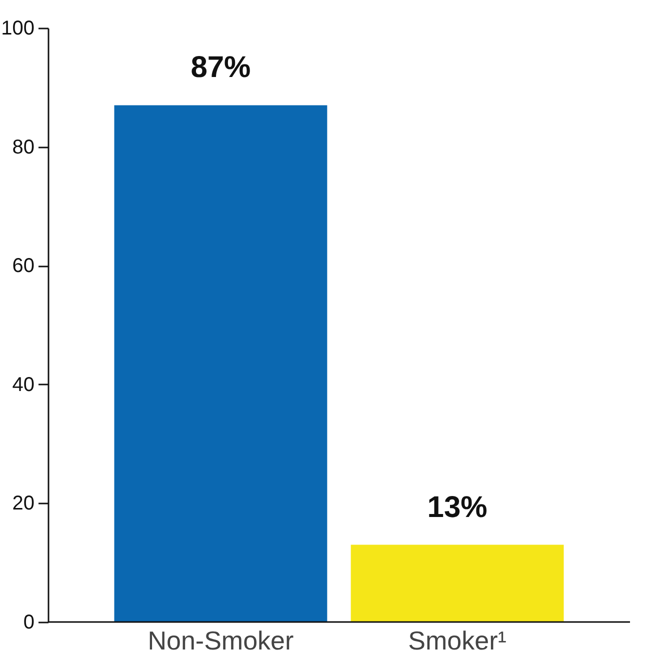 This screenshot has height=666, width=645. What do you see at coordinates (23, 266) in the screenshot?
I see `y-tick-label: 60` at bounding box center [23, 266].